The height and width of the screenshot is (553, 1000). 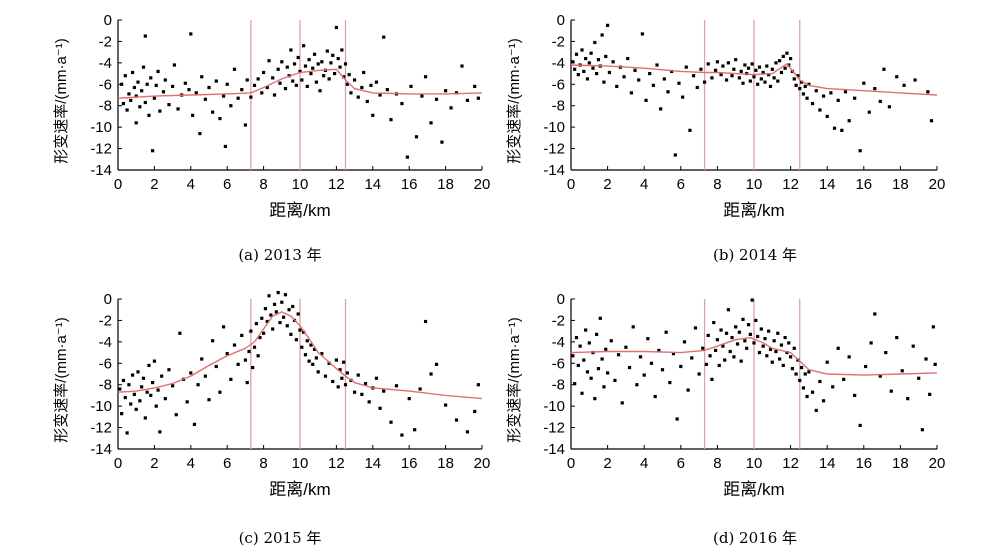 What do you see at coordinates (101, 449) in the screenshot?
I see `y-tick-label-c-7: -14` at bounding box center [101, 449].